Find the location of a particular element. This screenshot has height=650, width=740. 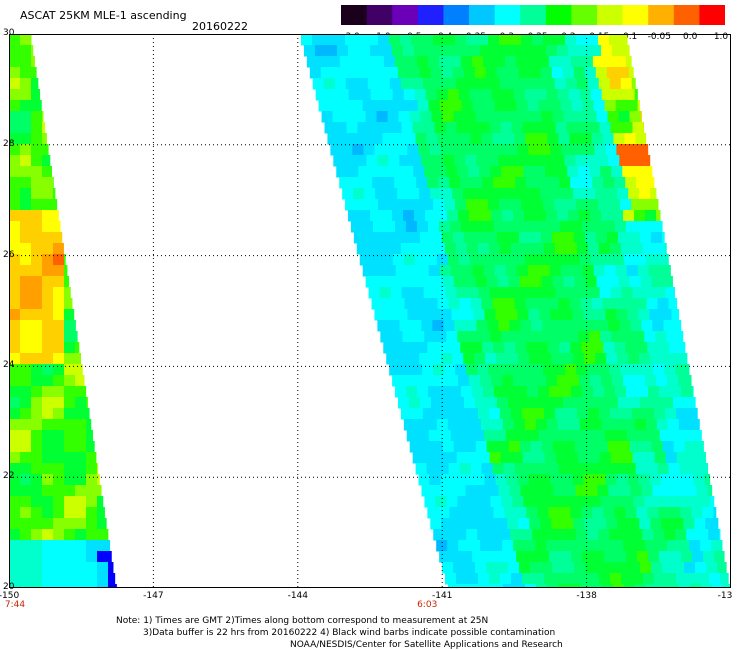

longitude-label: -150 is located at coordinates (10, 596).